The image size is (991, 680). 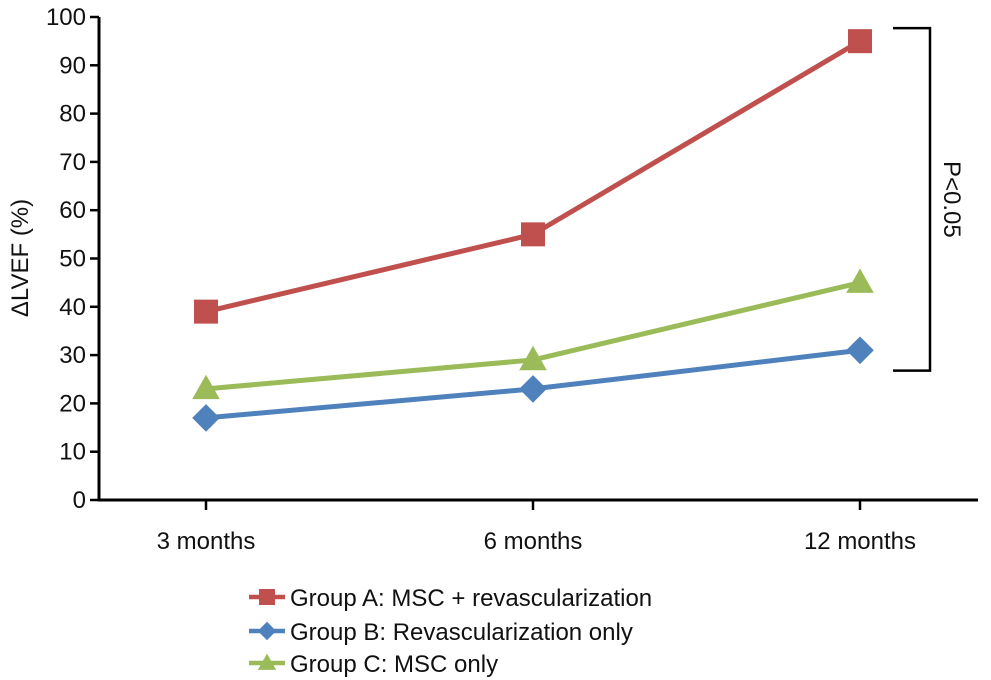 What do you see at coordinates (951, 199) in the screenshot?
I see `significance-label: P<0.05` at bounding box center [951, 199].